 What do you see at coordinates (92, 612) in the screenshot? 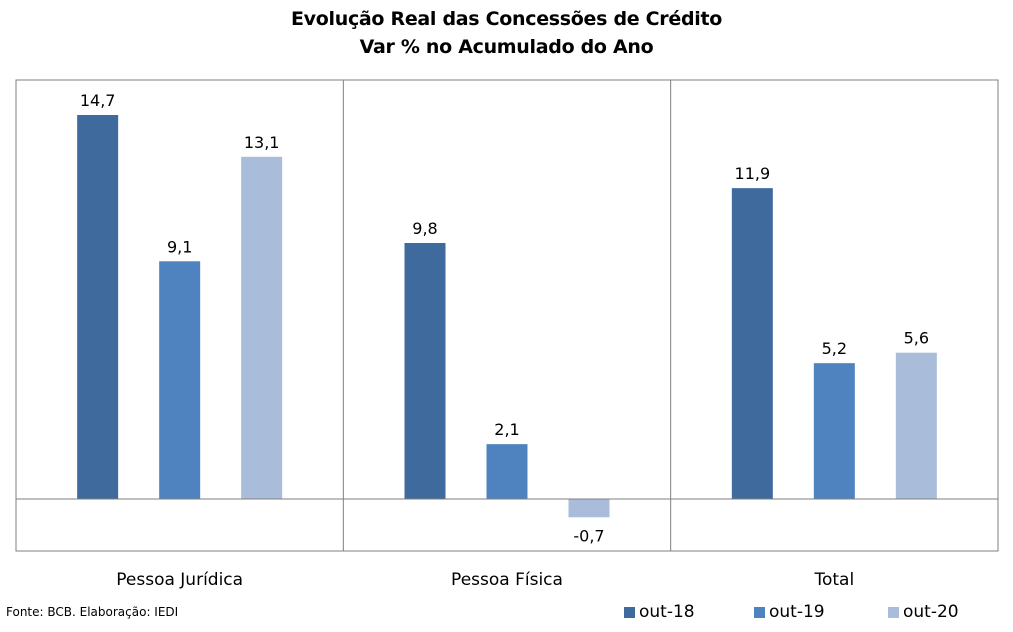
I see `source-note: Fonte: BCB. Elaboração: IEDI` at bounding box center [92, 612].